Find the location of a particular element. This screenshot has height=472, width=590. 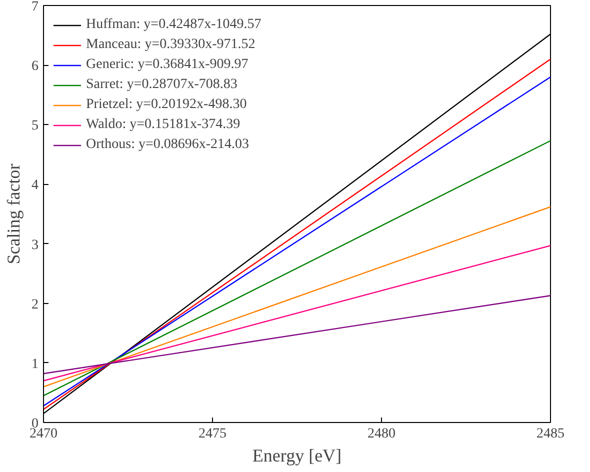

y-tick-label: 2 is located at coordinates (35, 304).